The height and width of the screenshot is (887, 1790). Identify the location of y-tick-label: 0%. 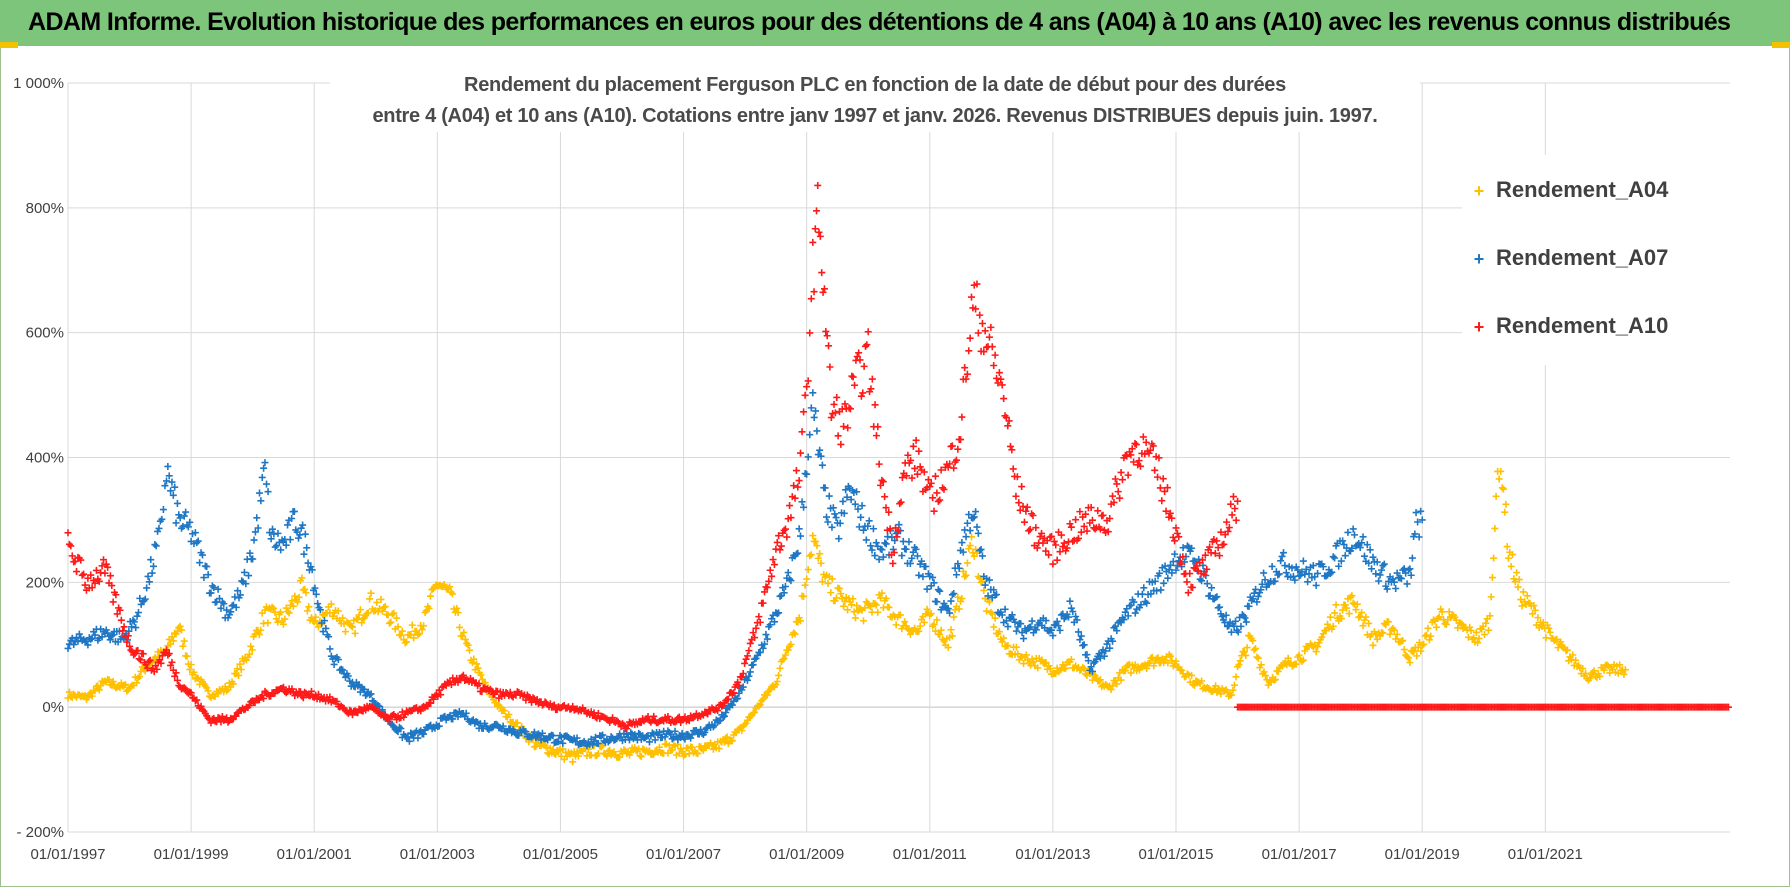
(53, 707).